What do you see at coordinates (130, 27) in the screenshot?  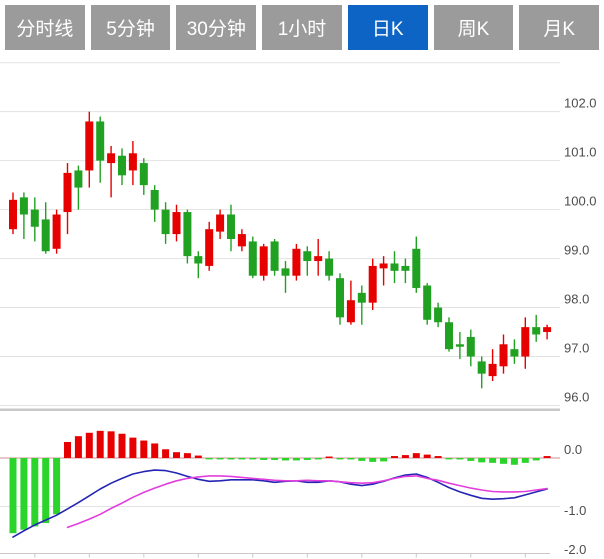 I see `tab-5min: 5分钟` at bounding box center [130, 27].